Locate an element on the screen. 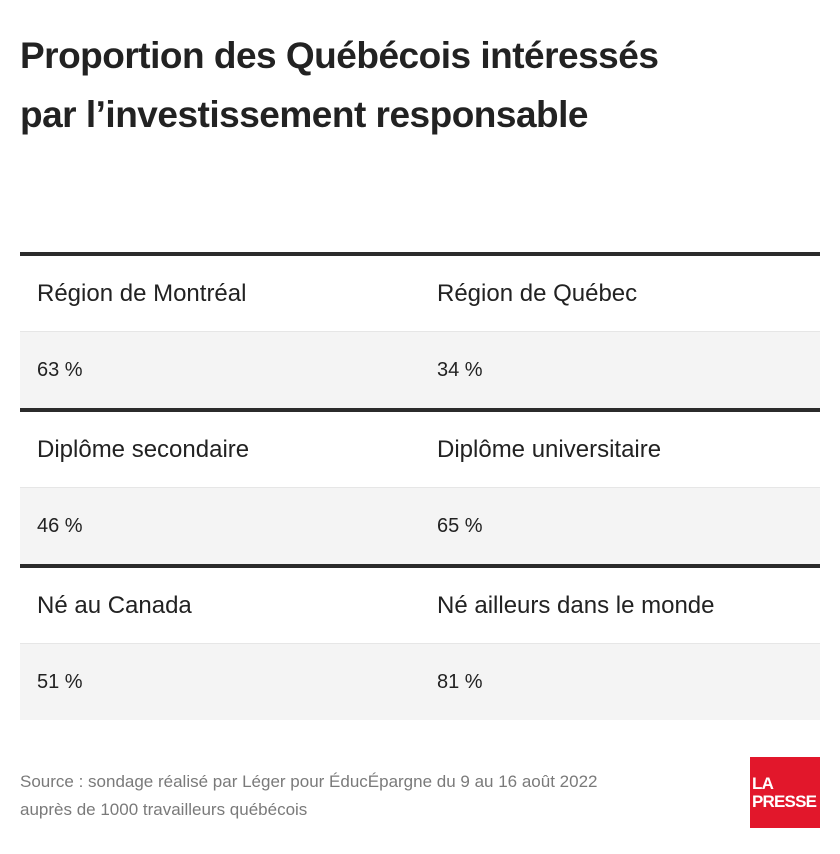 This screenshot has height=854, width=840. header-cell-born-canada: Né au Canada is located at coordinates (114, 605).